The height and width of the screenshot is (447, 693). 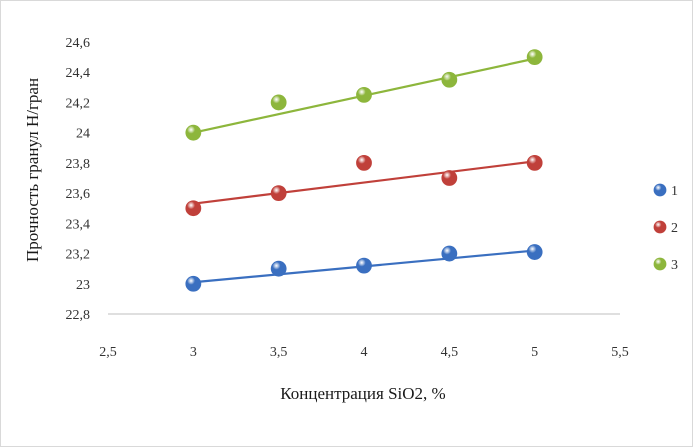 I want to click on x-tick-label: 5,5, so click(x=620, y=352).